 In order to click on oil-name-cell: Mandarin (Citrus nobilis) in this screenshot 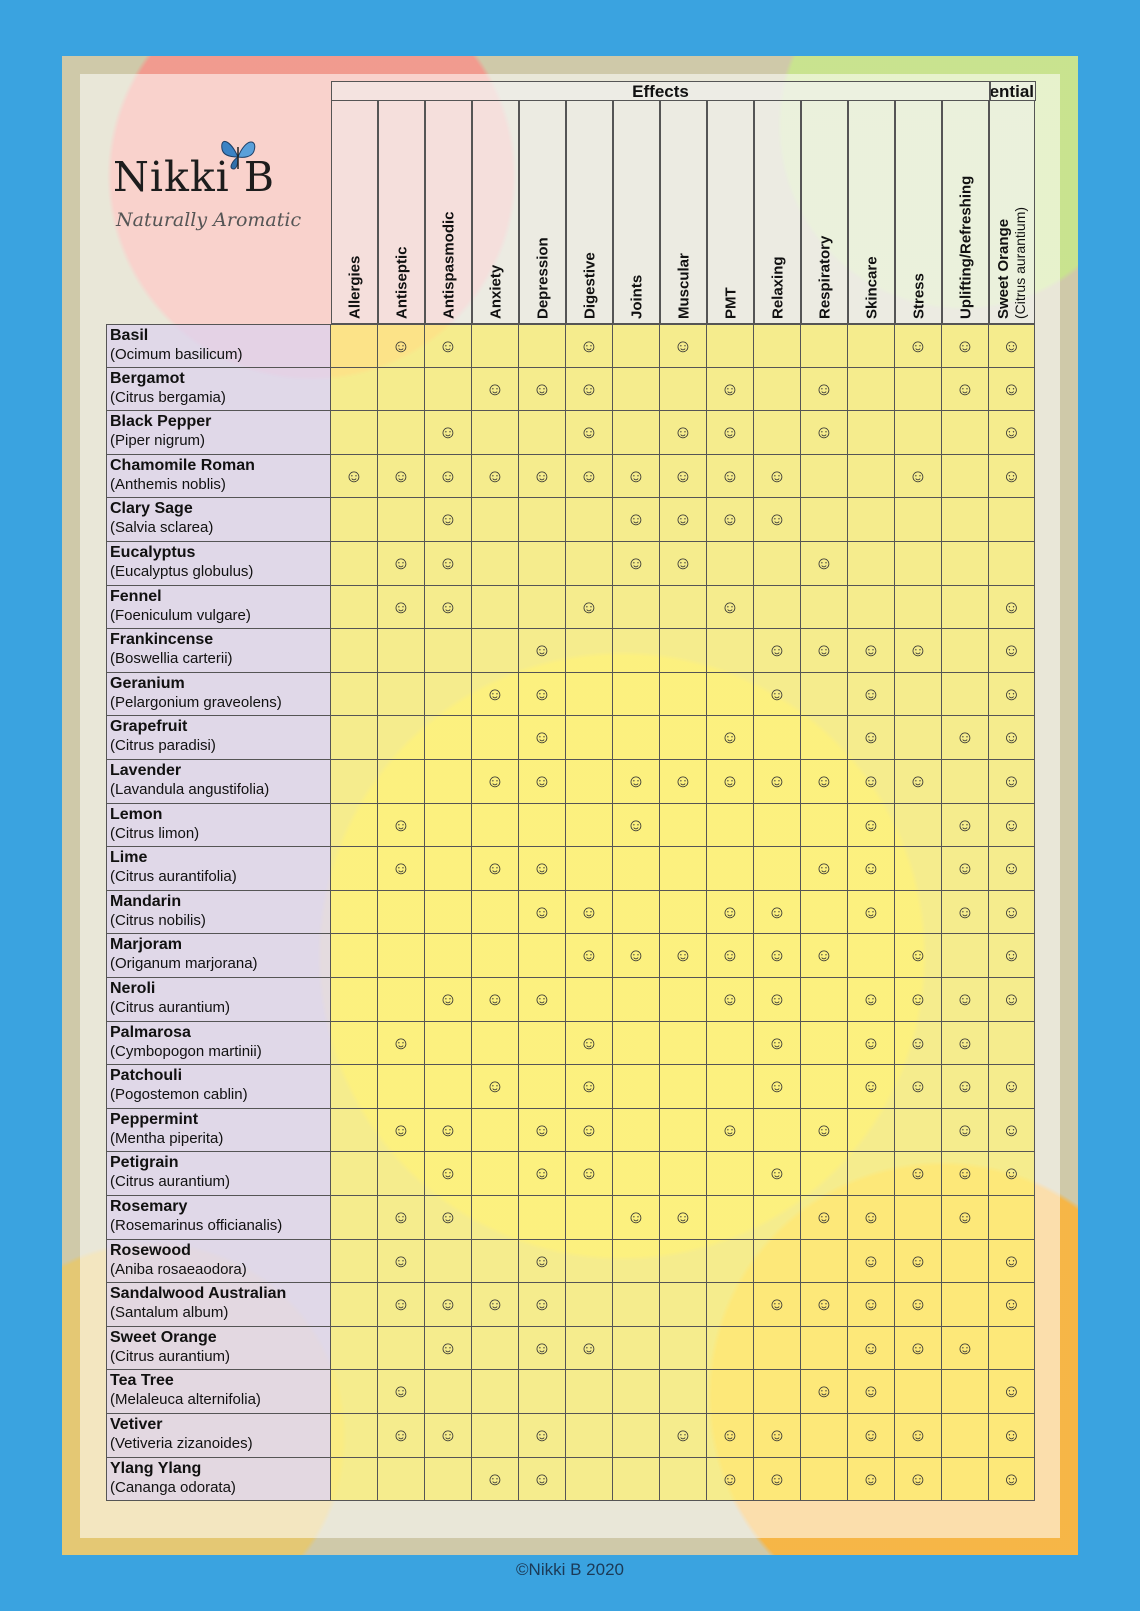, I will do `click(218, 912)`.